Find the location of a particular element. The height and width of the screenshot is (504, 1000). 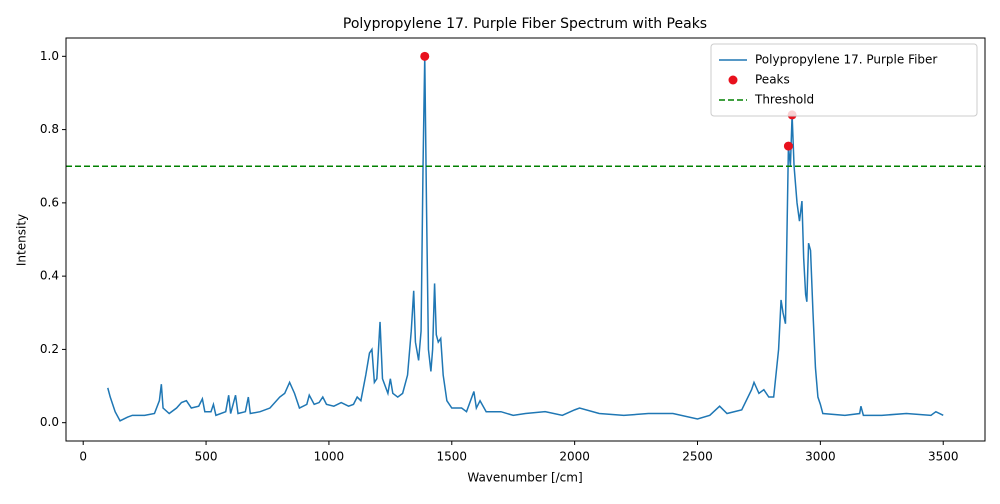

x-axis-label: Wavenumber [/cm] is located at coordinates (524, 478).